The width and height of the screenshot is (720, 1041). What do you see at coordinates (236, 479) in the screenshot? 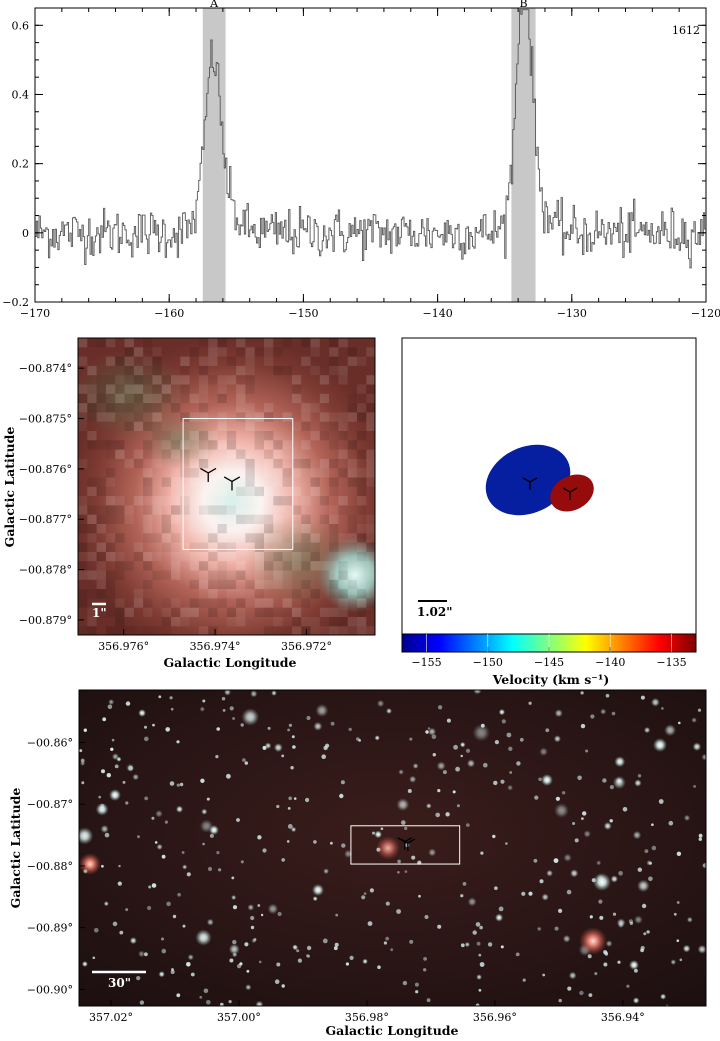
I see `marker-b-arm` at bounding box center [236, 479].